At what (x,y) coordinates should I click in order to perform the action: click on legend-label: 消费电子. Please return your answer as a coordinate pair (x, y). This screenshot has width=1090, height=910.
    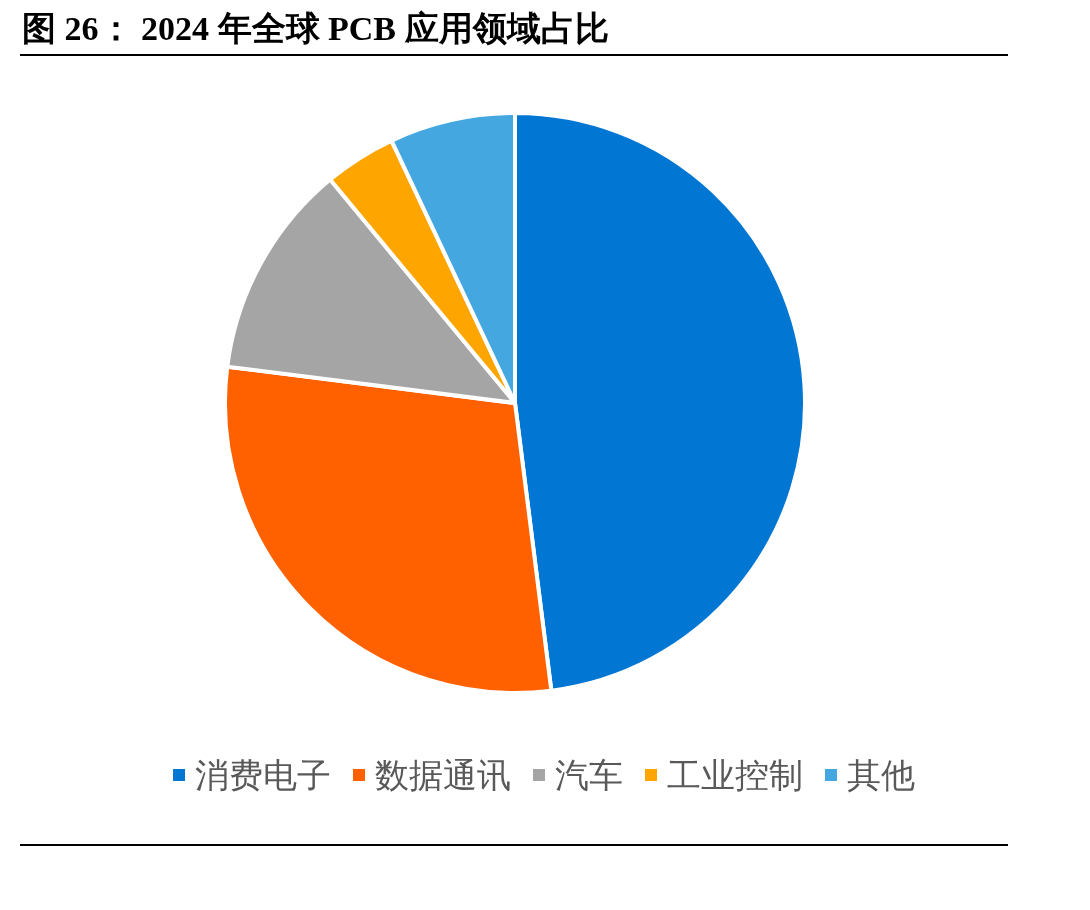
    Looking at the image, I should click on (263, 775).